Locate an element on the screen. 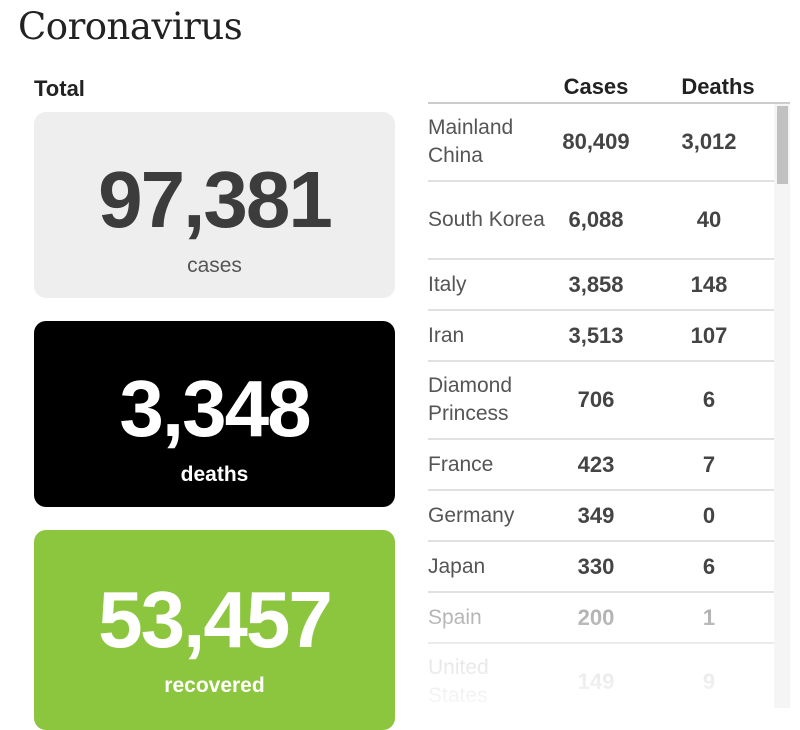 Image resolution: width=800 pixels, height=730 pixels. table-row: Germany 349 0 is located at coordinates (601, 516).